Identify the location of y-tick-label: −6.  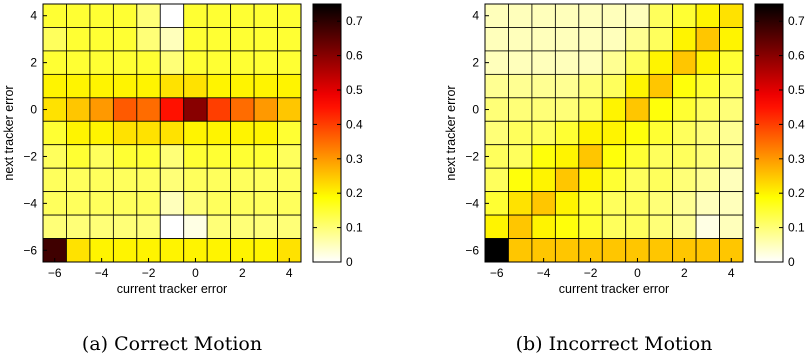
(472, 250).